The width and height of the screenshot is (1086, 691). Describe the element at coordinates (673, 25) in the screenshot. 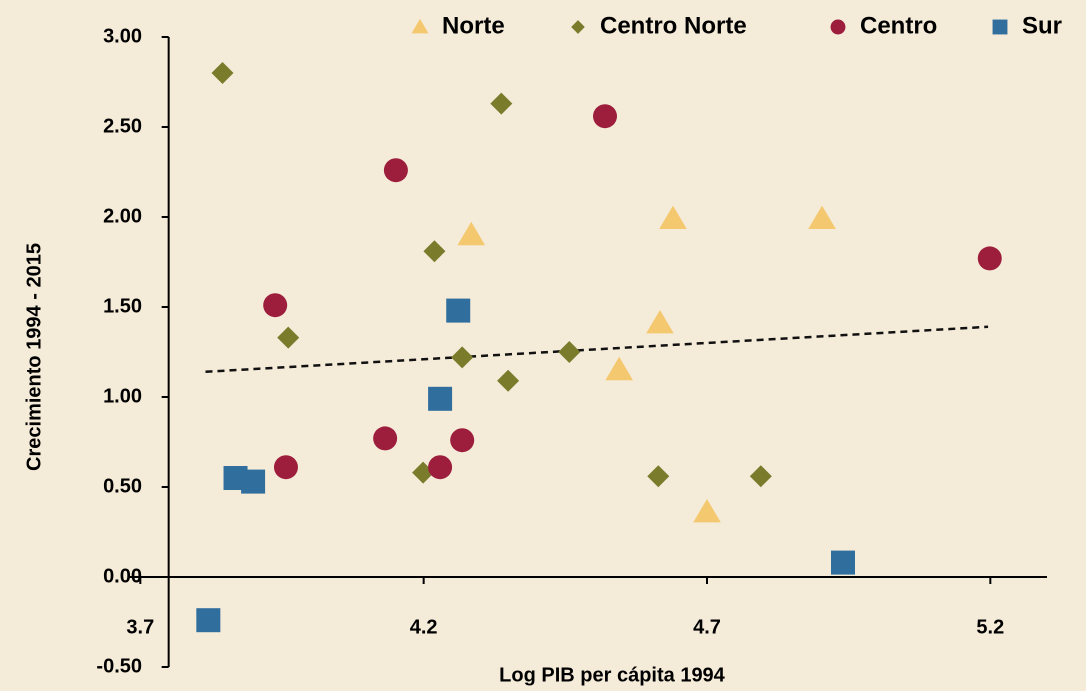

I see `legend-label: Centro Norte` at that location.